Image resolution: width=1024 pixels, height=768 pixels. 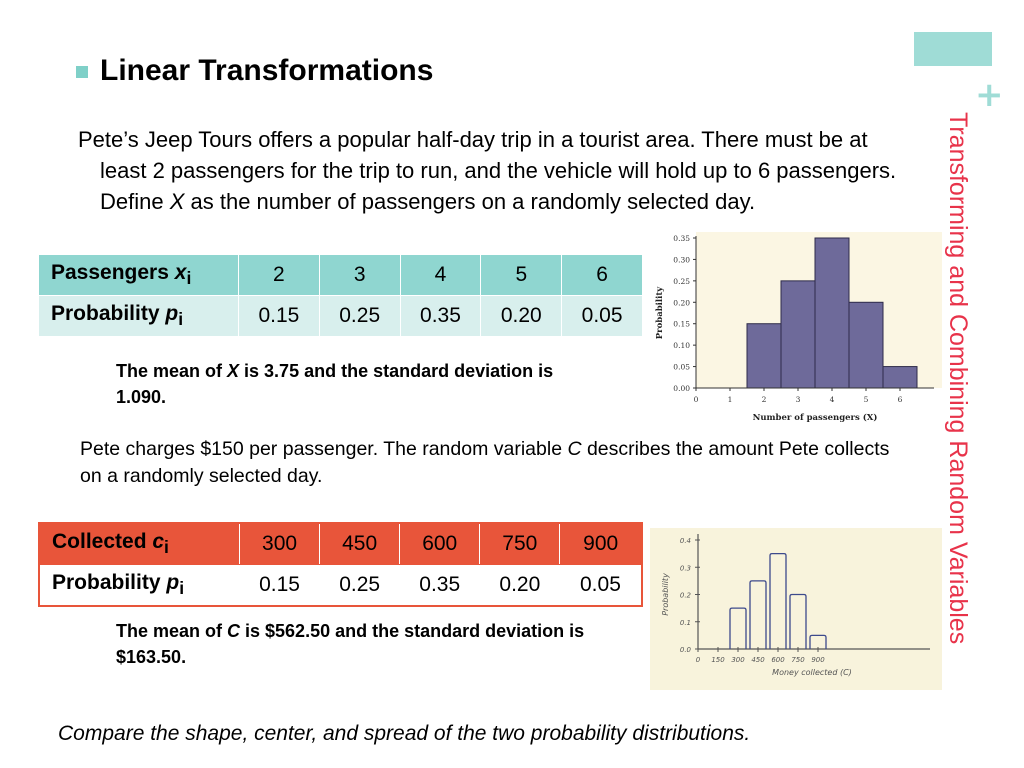 What do you see at coordinates (681, 302) in the screenshot?
I see `y-tick-label: 0.20` at bounding box center [681, 302].